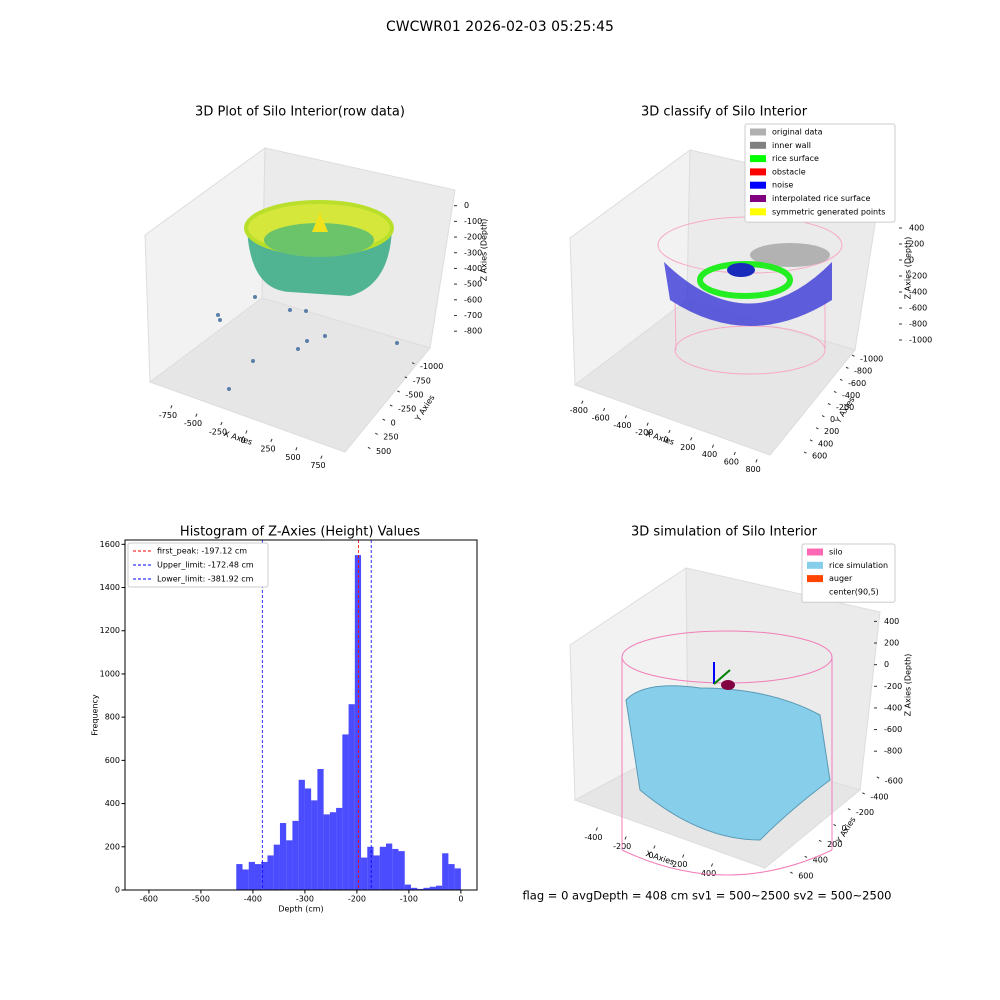  I want to click on y-tick-label: -200, so click(845, 407).